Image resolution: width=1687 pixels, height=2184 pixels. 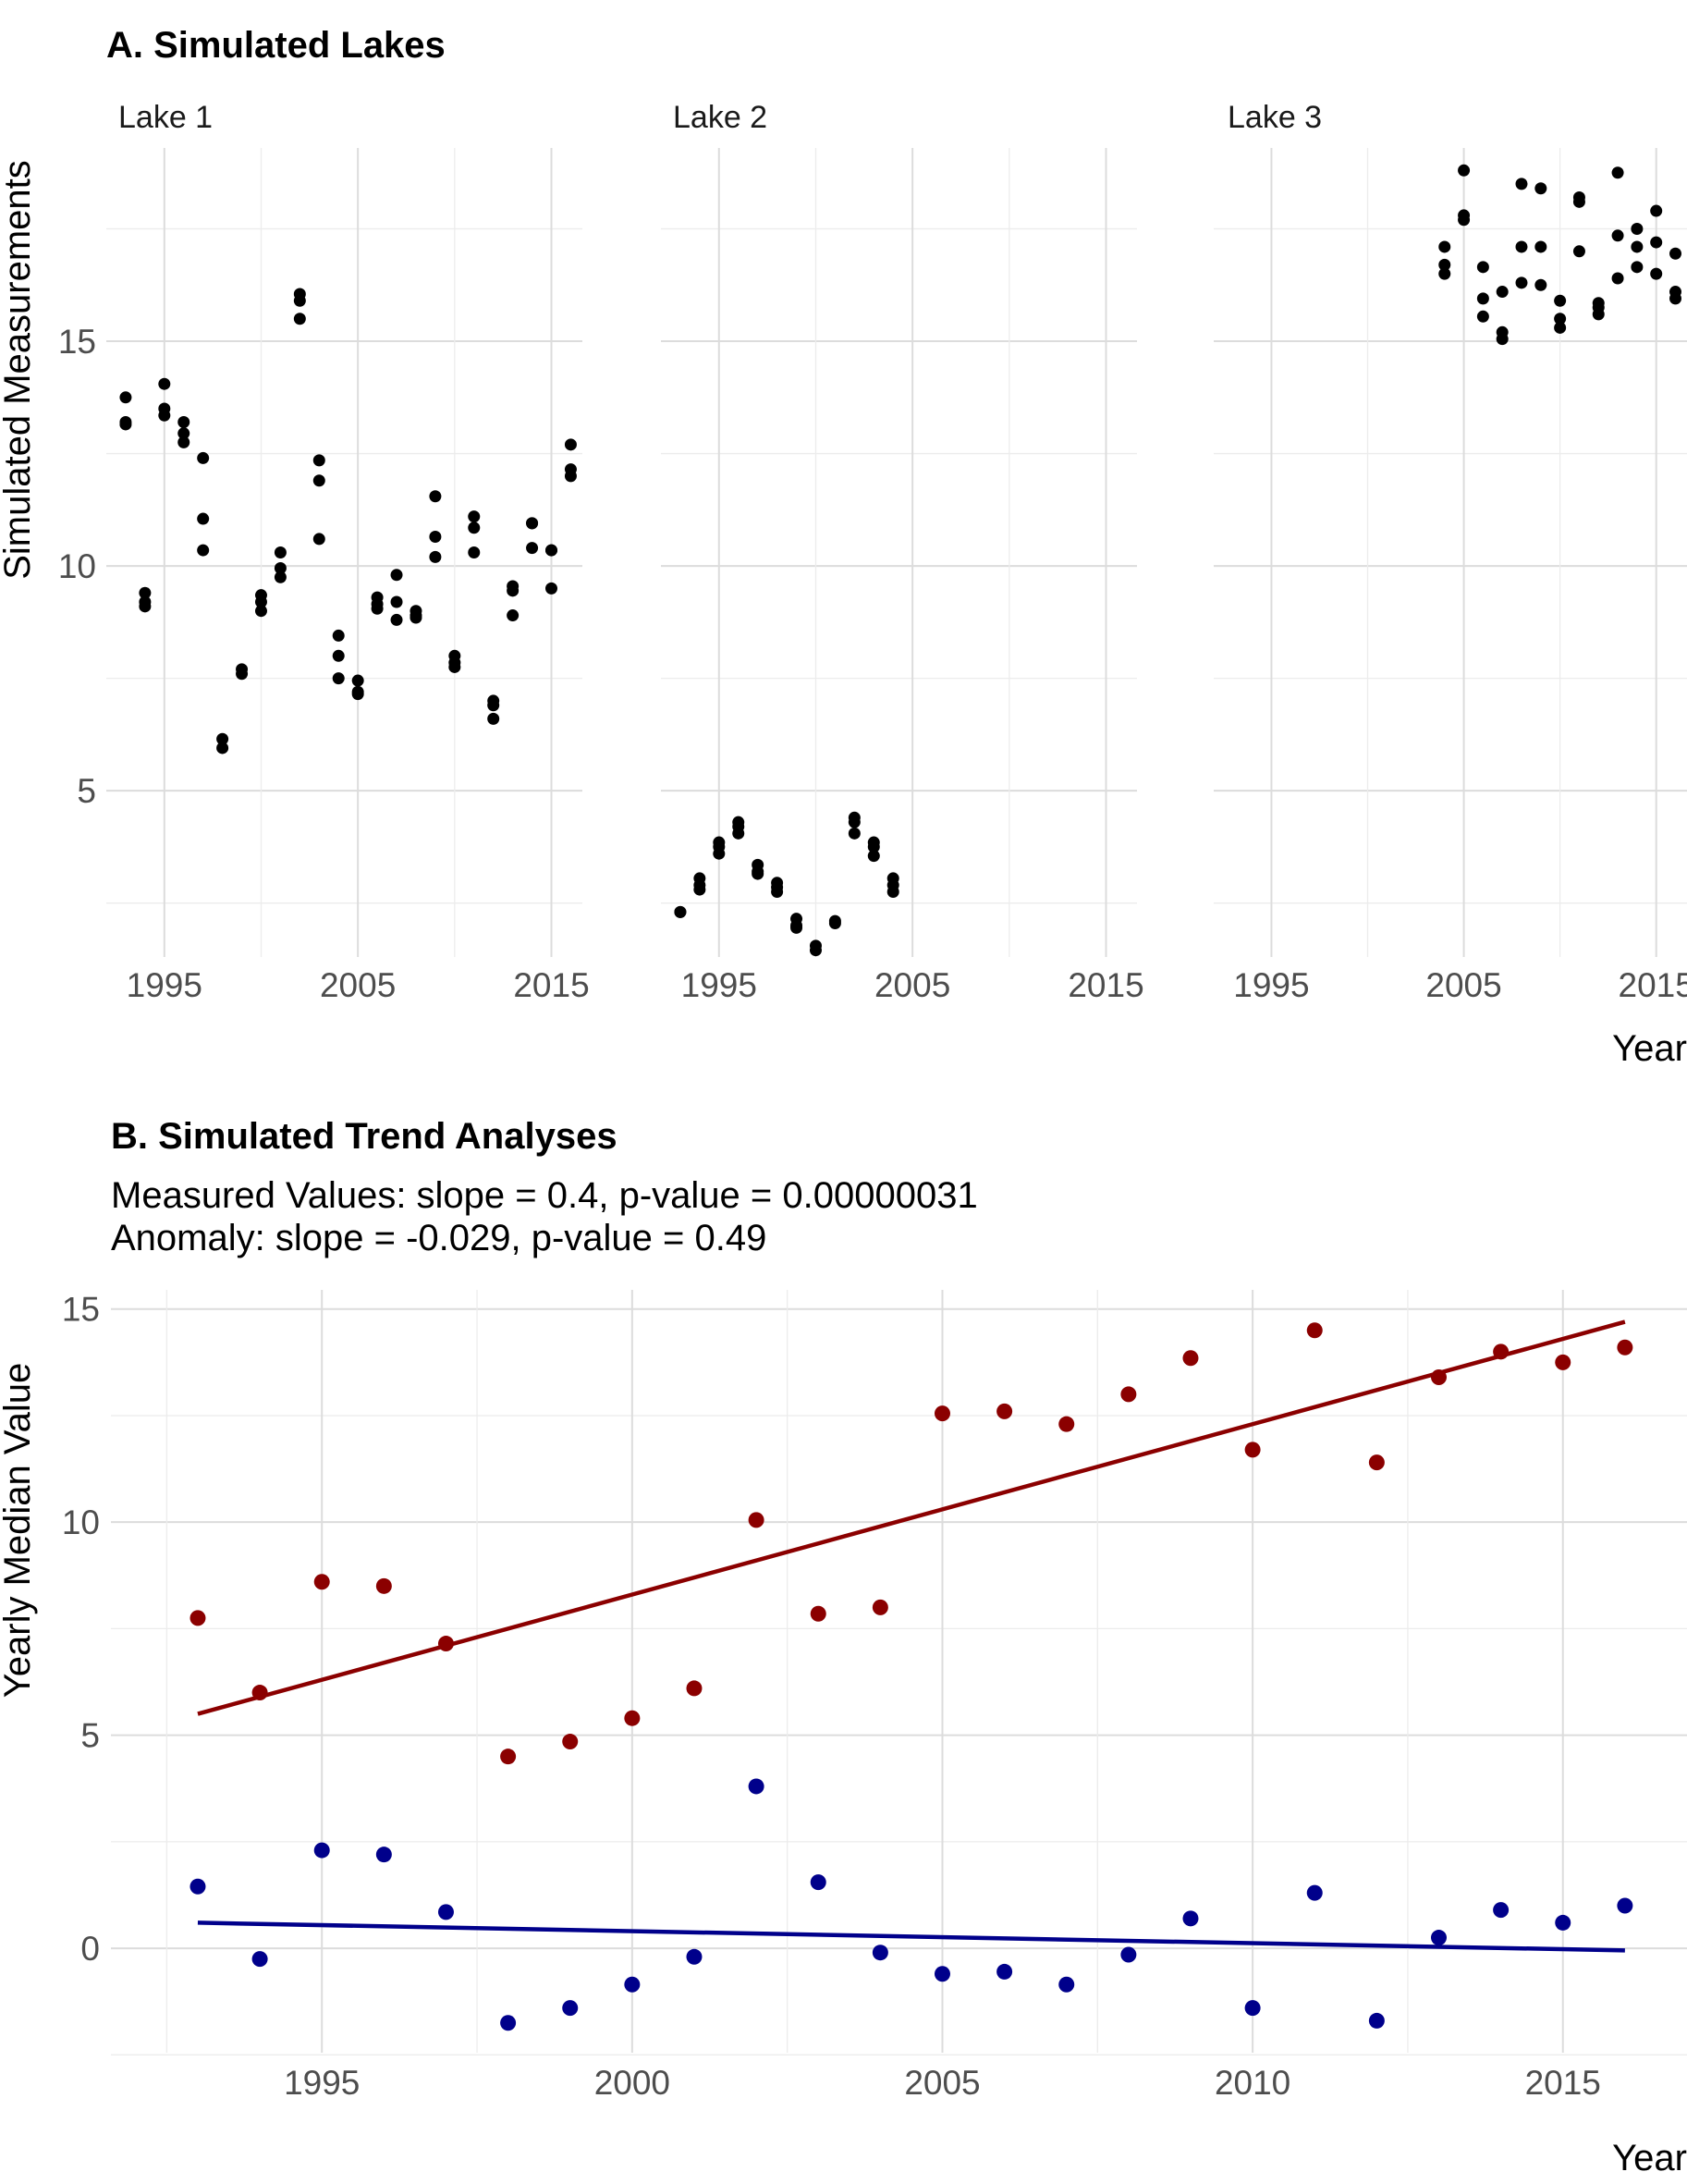 What do you see at coordinates (364, 1136) in the screenshot?
I see `panel-b-title: B. Simulated Trend Analyses` at bounding box center [364, 1136].